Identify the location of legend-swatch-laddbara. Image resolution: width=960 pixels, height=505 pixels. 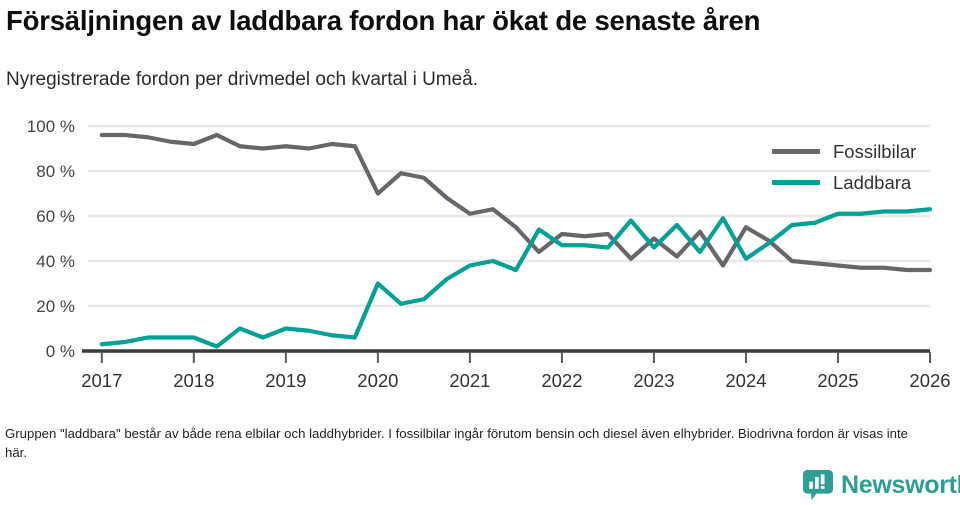
(796, 182).